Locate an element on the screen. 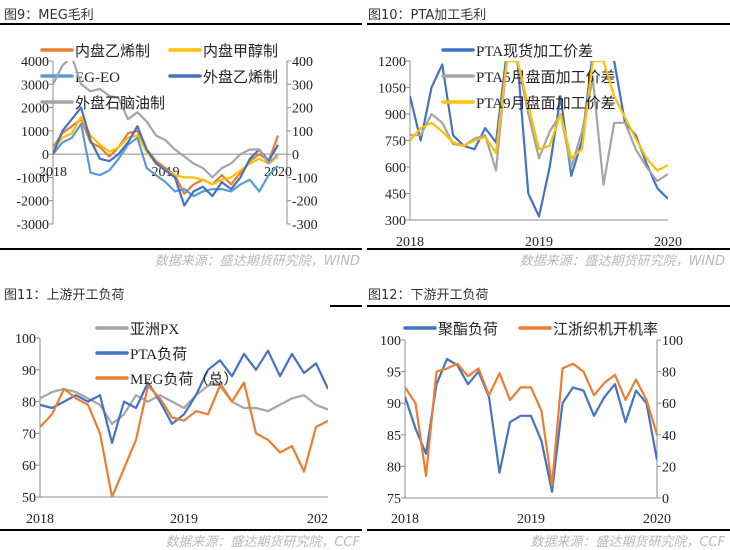  y-tick-label: 1050 is located at coordinates (392, 89).